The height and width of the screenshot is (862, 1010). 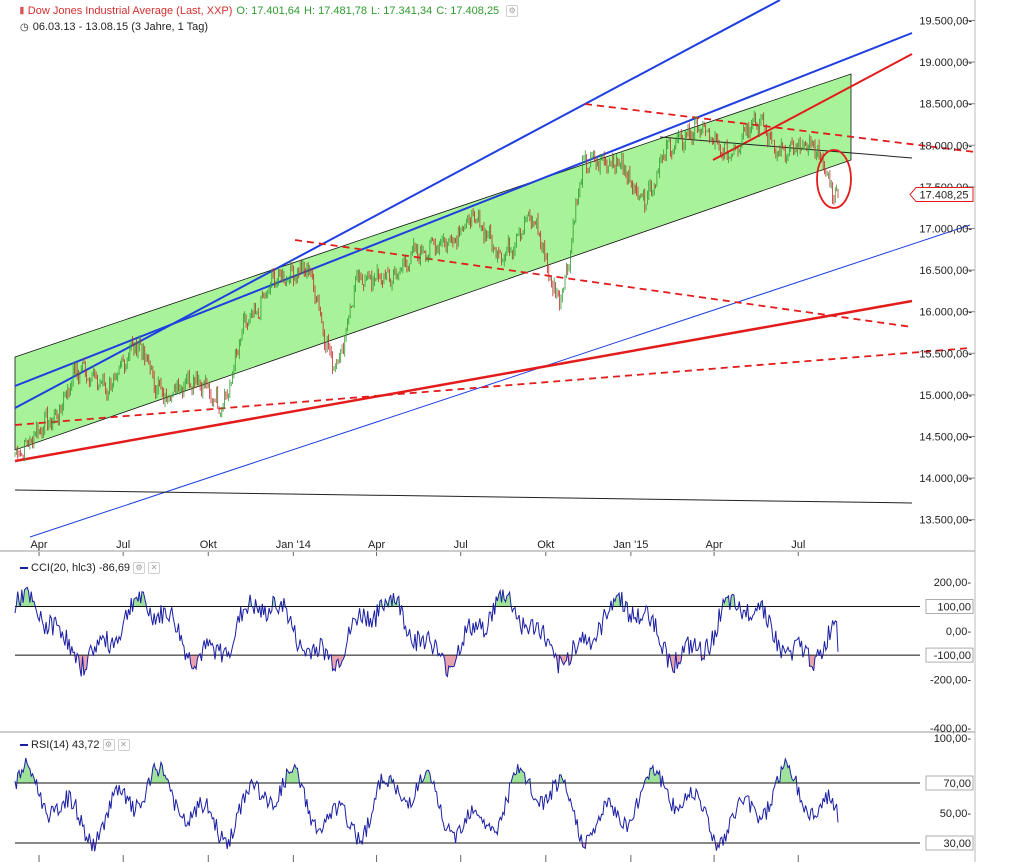 I want to click on last-value-label: 17.408,25, so click(x=944, y=196).